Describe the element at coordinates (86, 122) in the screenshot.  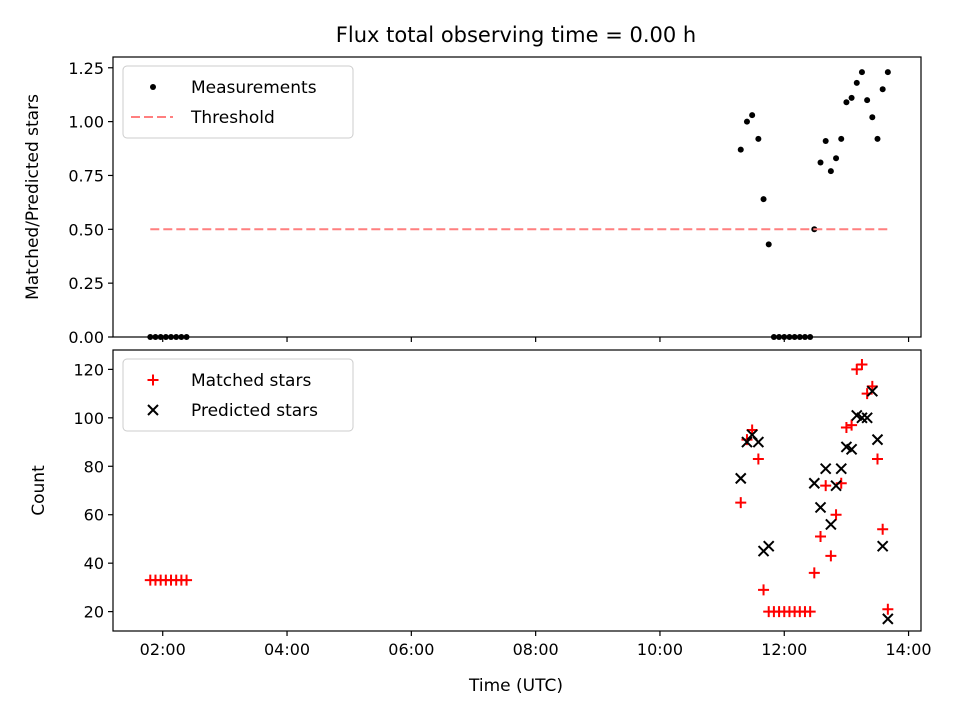
I see `y-tick-label: 1.00` at that location.